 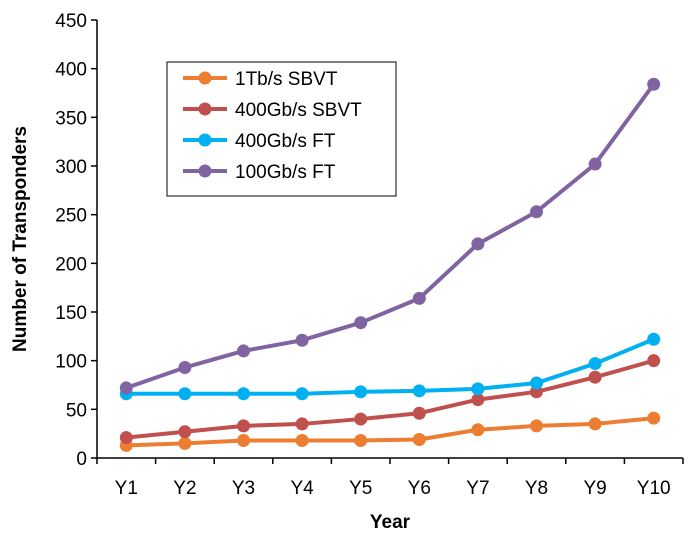 I want to click on y-tick-label: 400, so click(x=71, y=70).